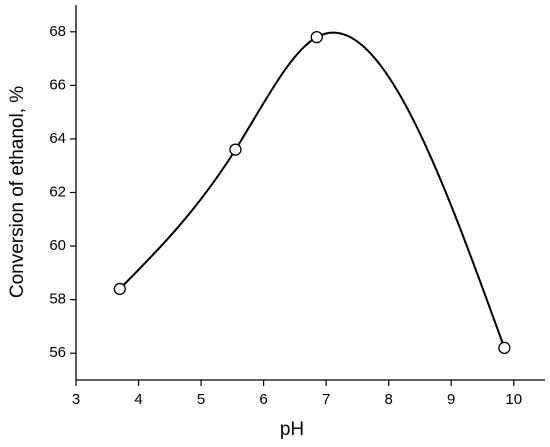  Describe the element at coordinates (388, 399) in the screenshot. I see `x-tick-label: 8` at that location.